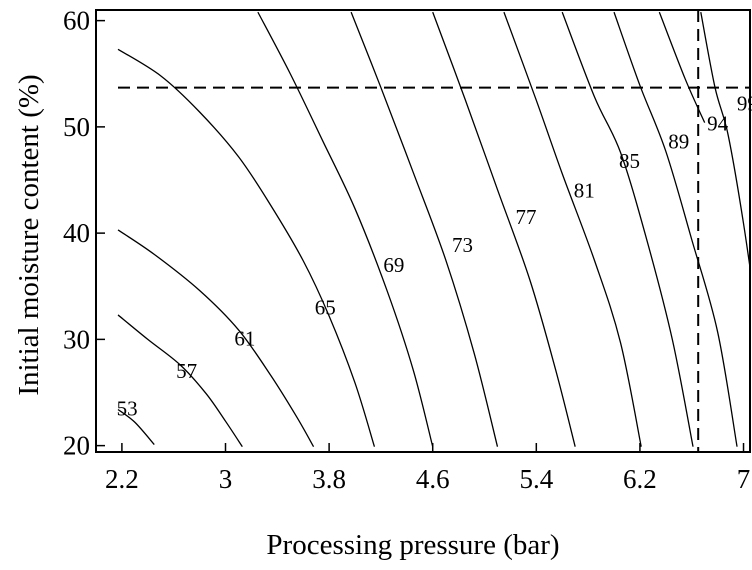 The width and height of the screenshot is (752, 570). What do you see at coordinates (29, 234) in the screenshot?
I see `y-axis-label: Initial moisture content (%)` at bounding box center [29, 234].